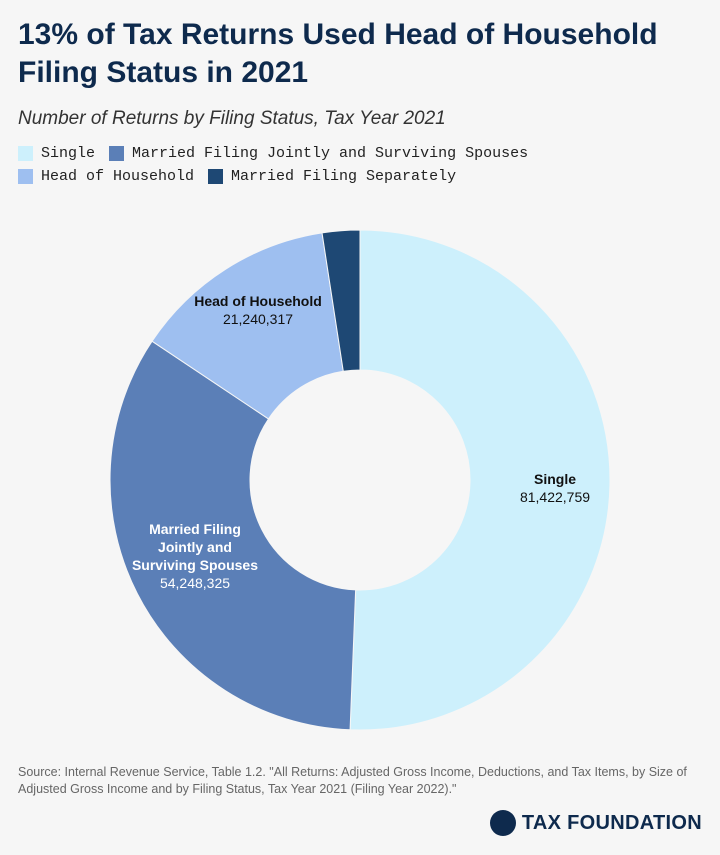 The width and height of the screenshot is (720, 855). What do you see at coordinates (502, 823) in the screenshot?
I see `brand-icon` at bounding box center [502, 823].